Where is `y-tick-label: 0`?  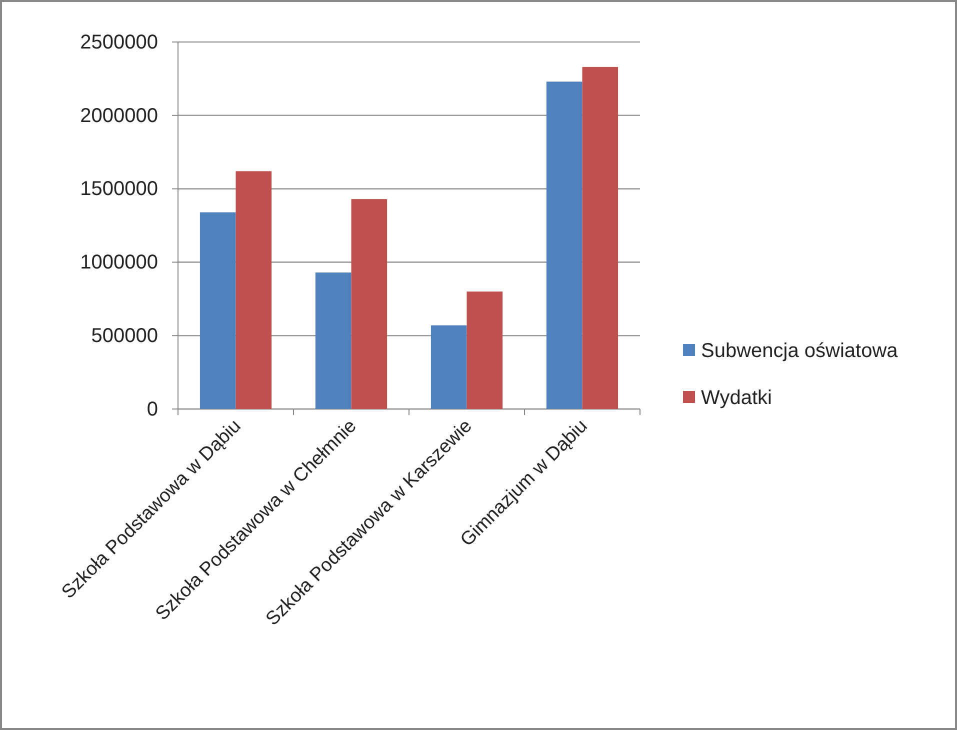
y-tick-label: 0 is located at coordinates (152, 409).